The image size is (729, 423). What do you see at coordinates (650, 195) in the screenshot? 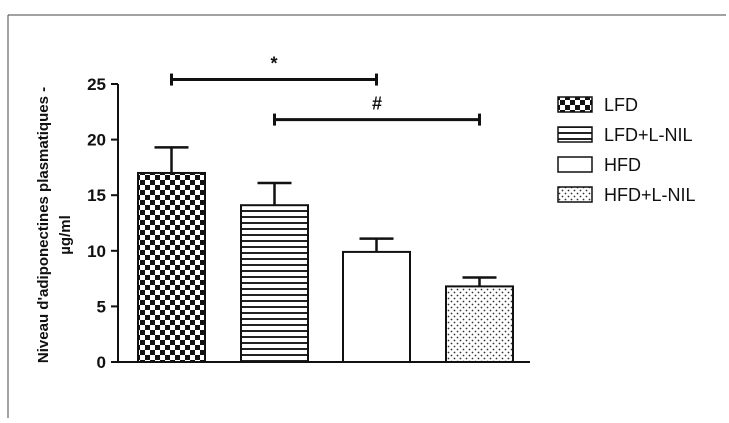
I see `legend-label-4: HFD+L-NIL` at bounding box center [650, 195].